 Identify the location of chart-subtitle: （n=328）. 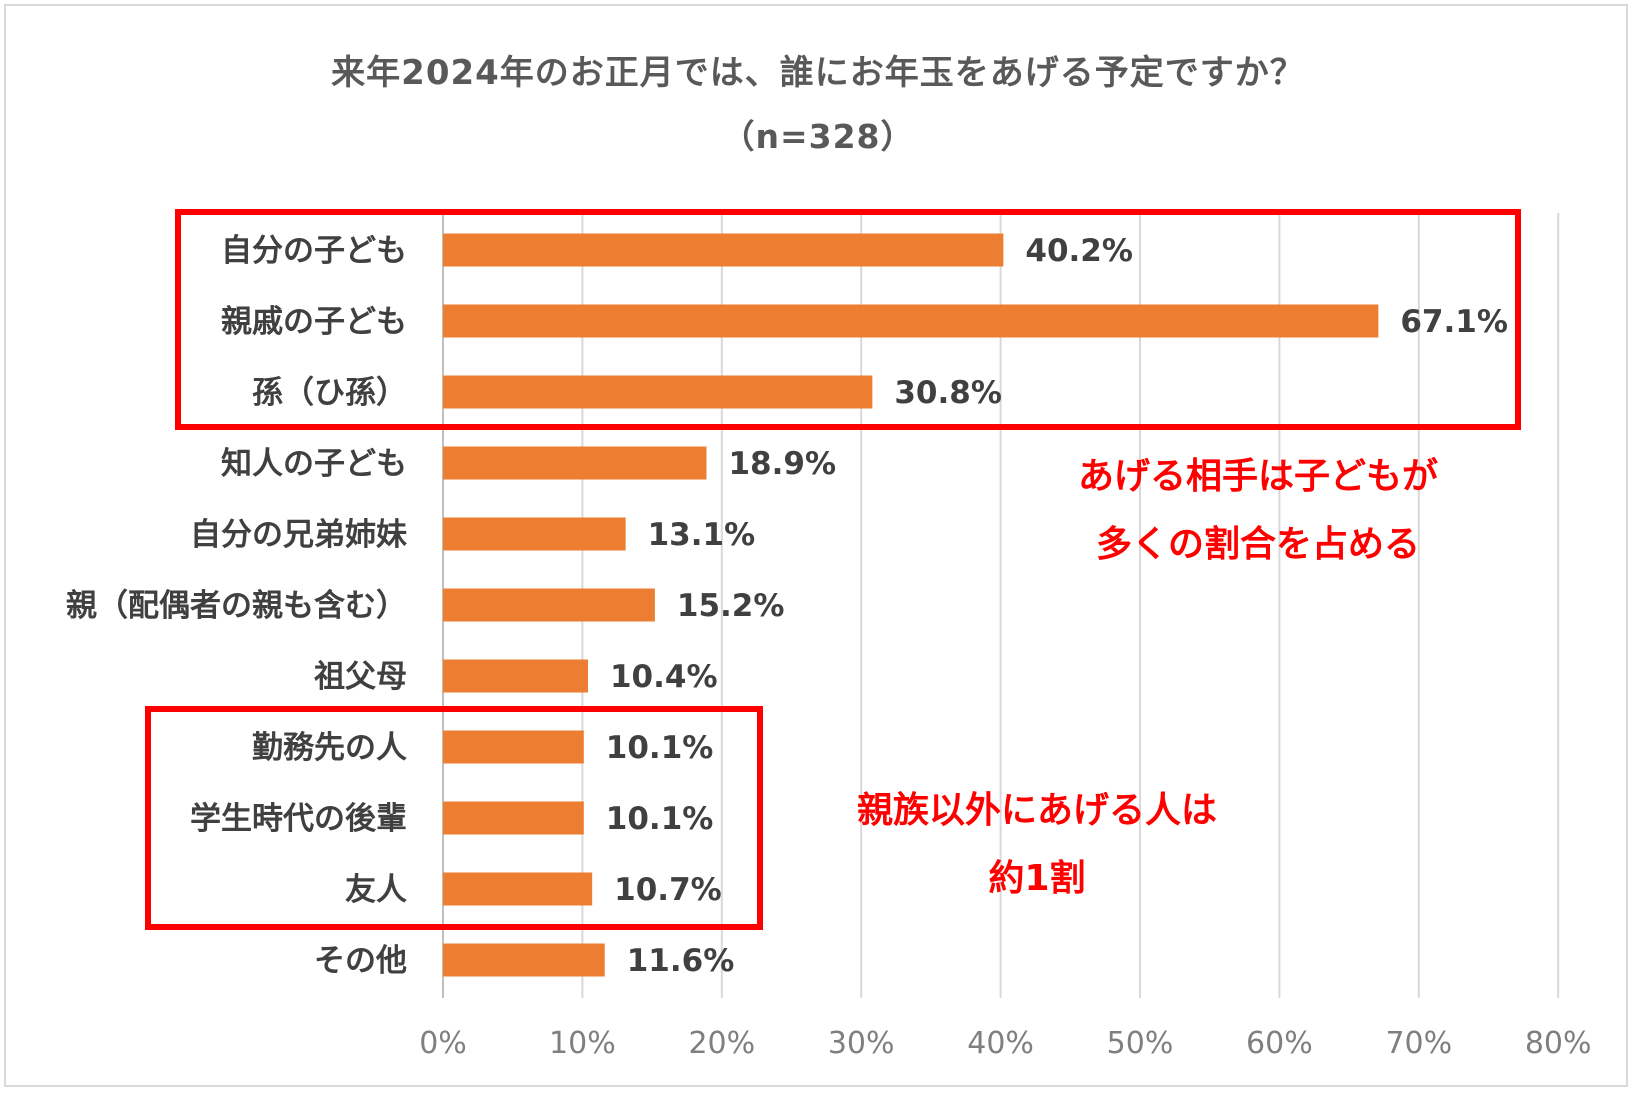
(818, 136).